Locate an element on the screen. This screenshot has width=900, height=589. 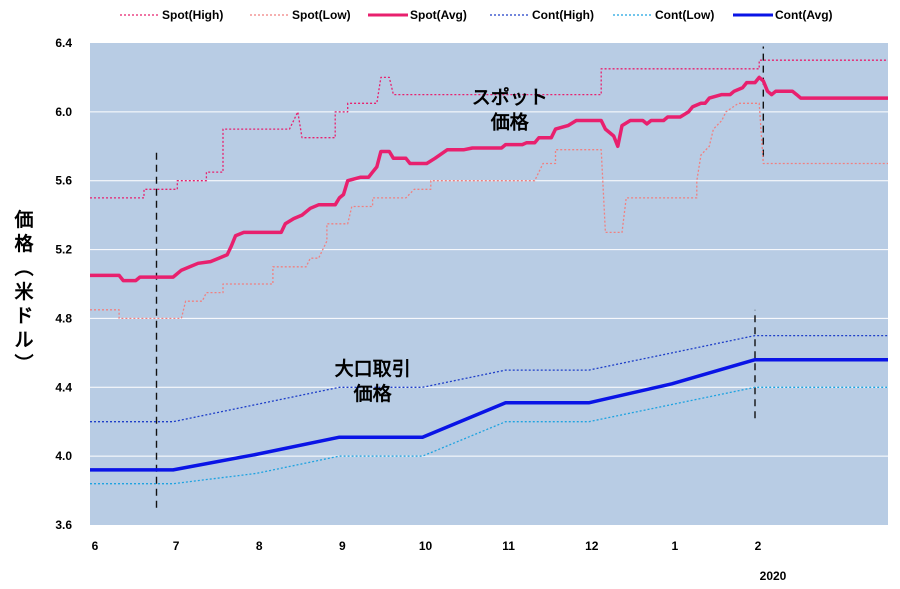
y-axis-label-char: ル is located at coordinates (23, 340).